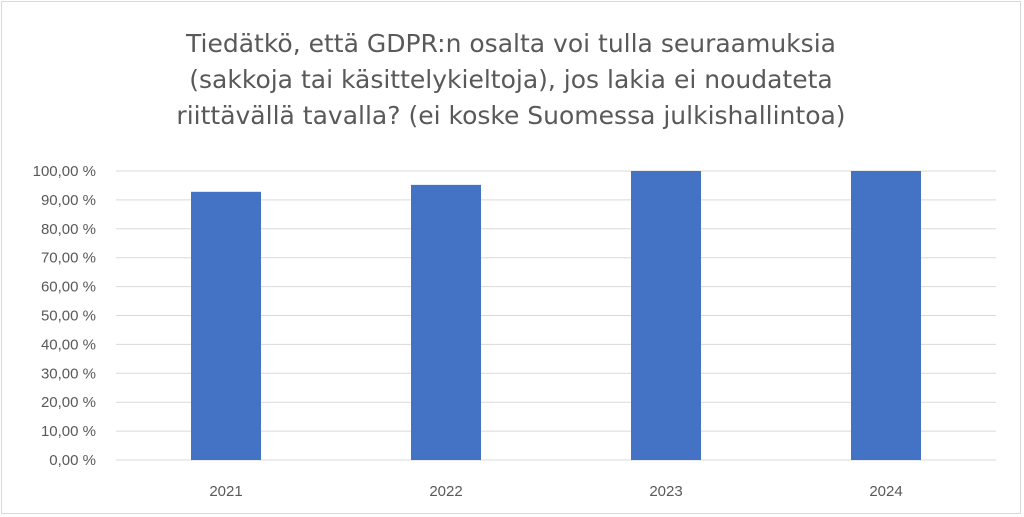 The height and width of the screenshot is (517, 1024). What do you see at coordinates (446, 322) in the screenshot?
I see `bar-2022` at bounding box center [446, 322].